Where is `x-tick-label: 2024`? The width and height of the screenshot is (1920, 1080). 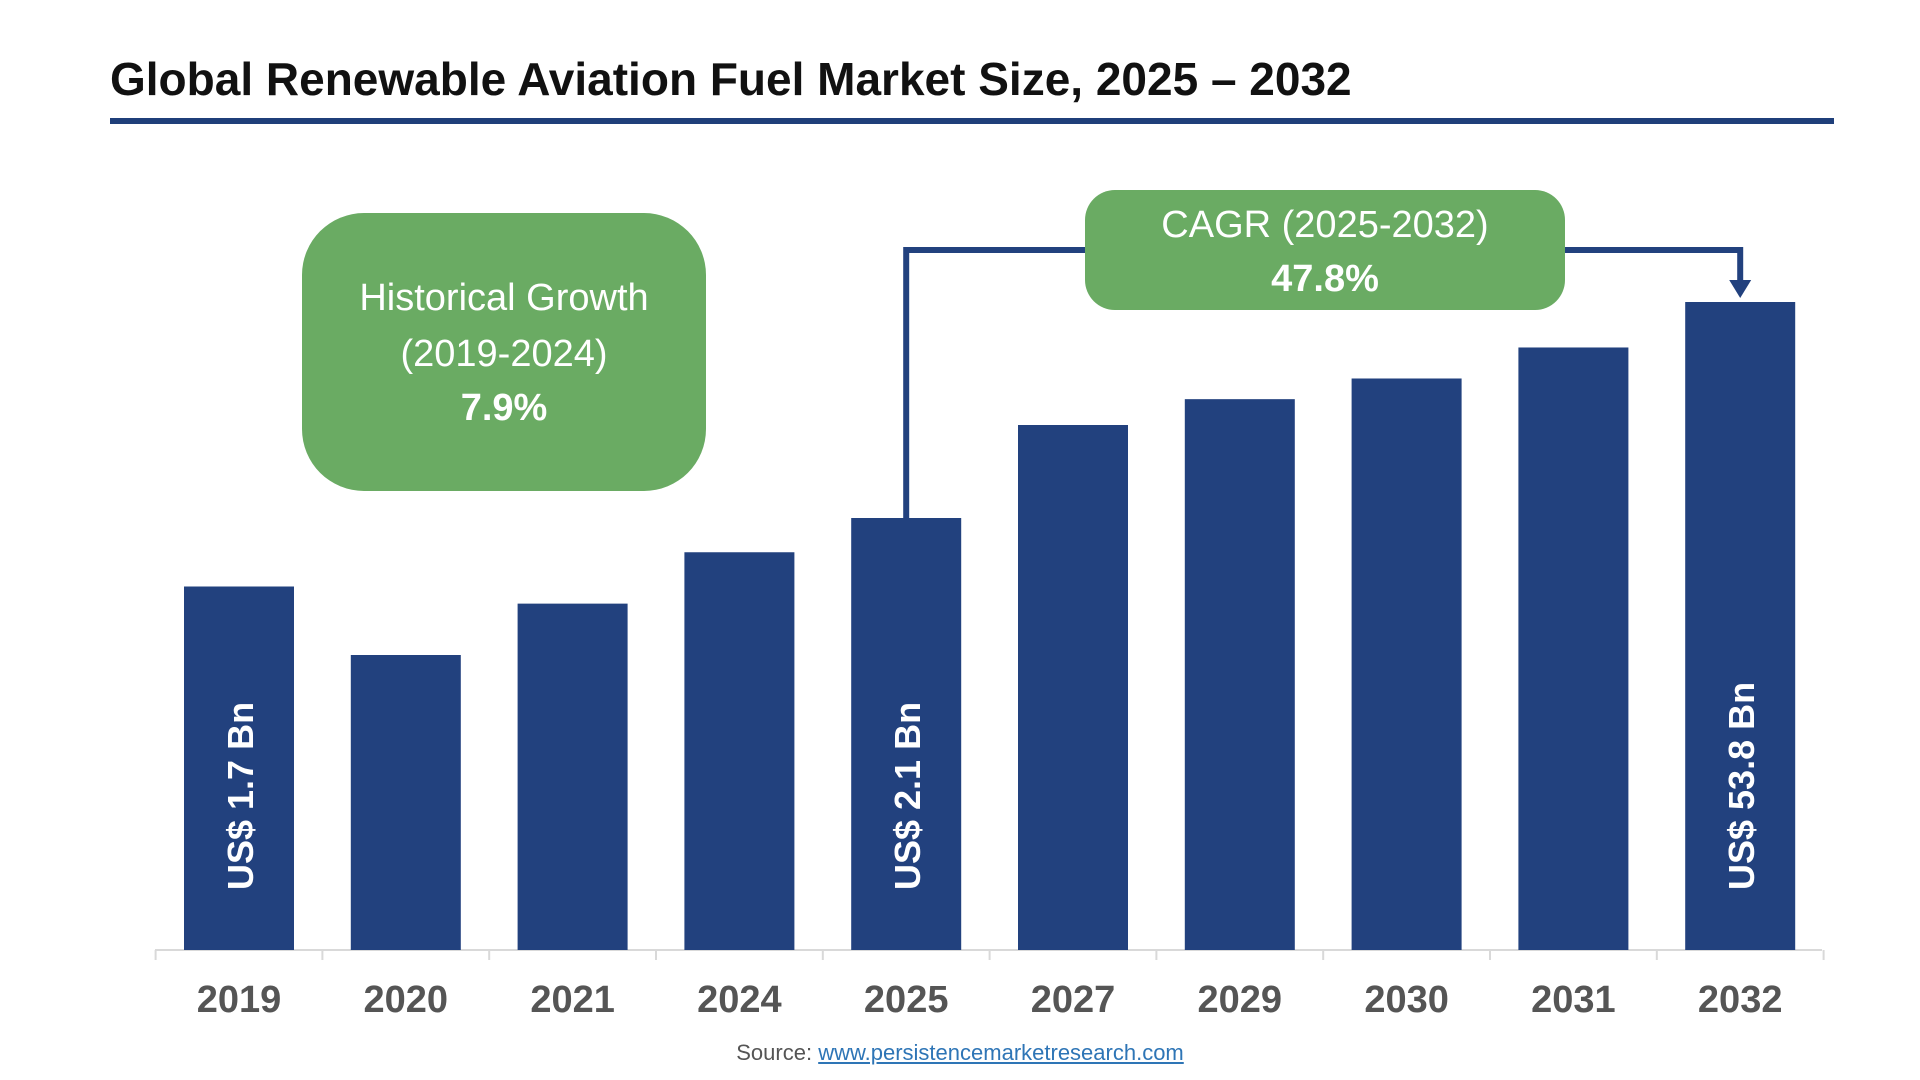
x-tick-label: 2024 is located at coordinates (739, 1000).